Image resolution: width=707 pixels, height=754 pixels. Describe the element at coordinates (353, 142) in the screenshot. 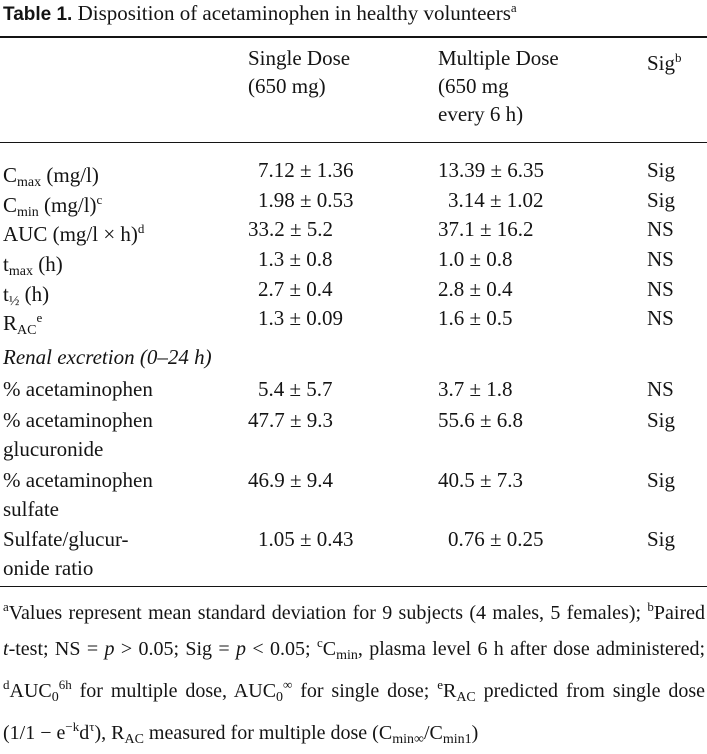

I see `header-rule` at that location.